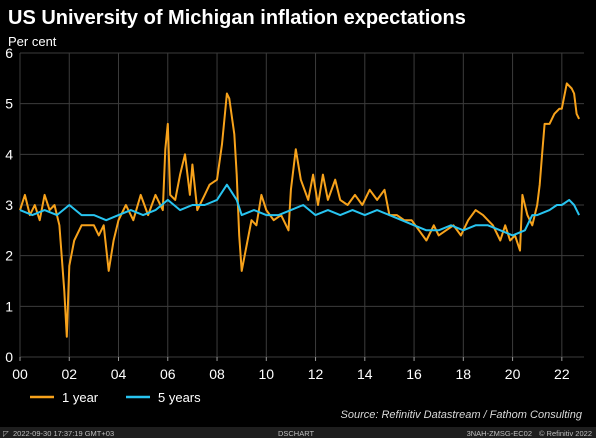 The width and height of the screenshot is (596, 438). What do you see at coordinates (365, 374) in the screenshot?
I see `x-tick-label: 14` at bounding box center [365, 374].